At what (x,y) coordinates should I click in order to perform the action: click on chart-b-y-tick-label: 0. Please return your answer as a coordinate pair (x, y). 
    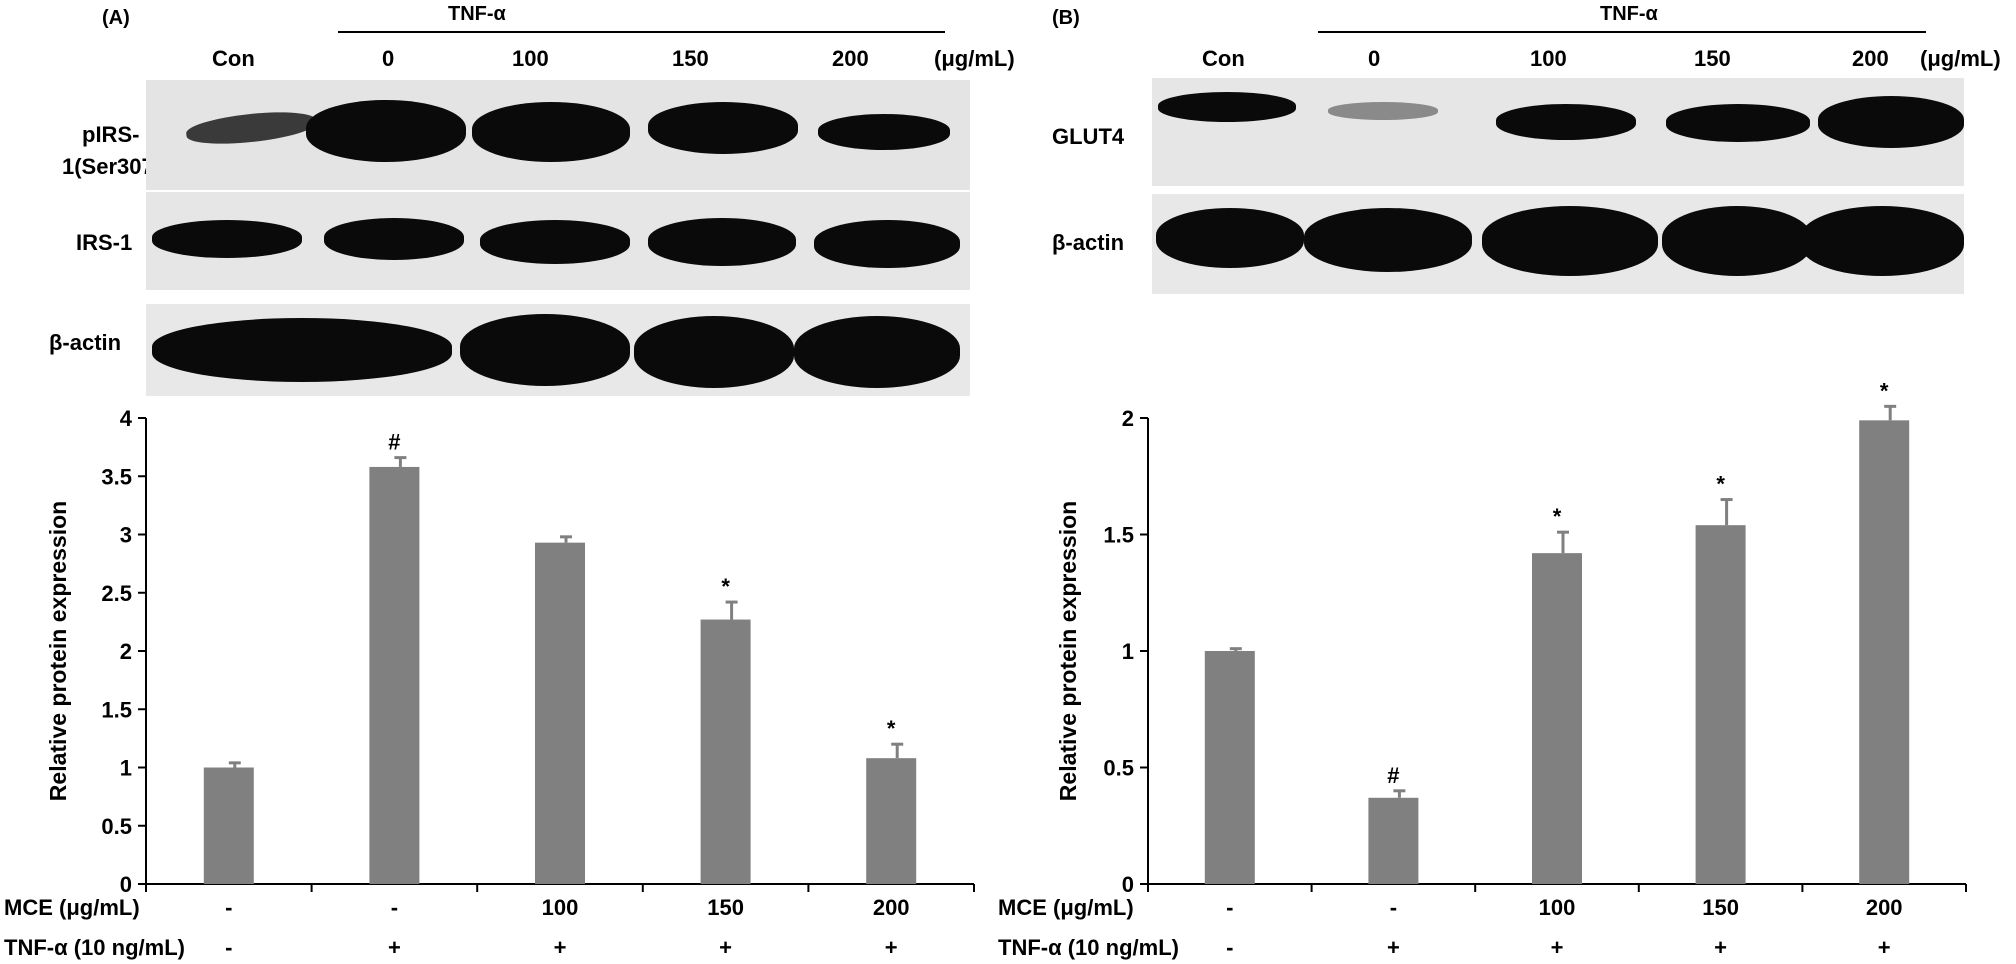
    Looking at the image, I should click on (1128, 884).